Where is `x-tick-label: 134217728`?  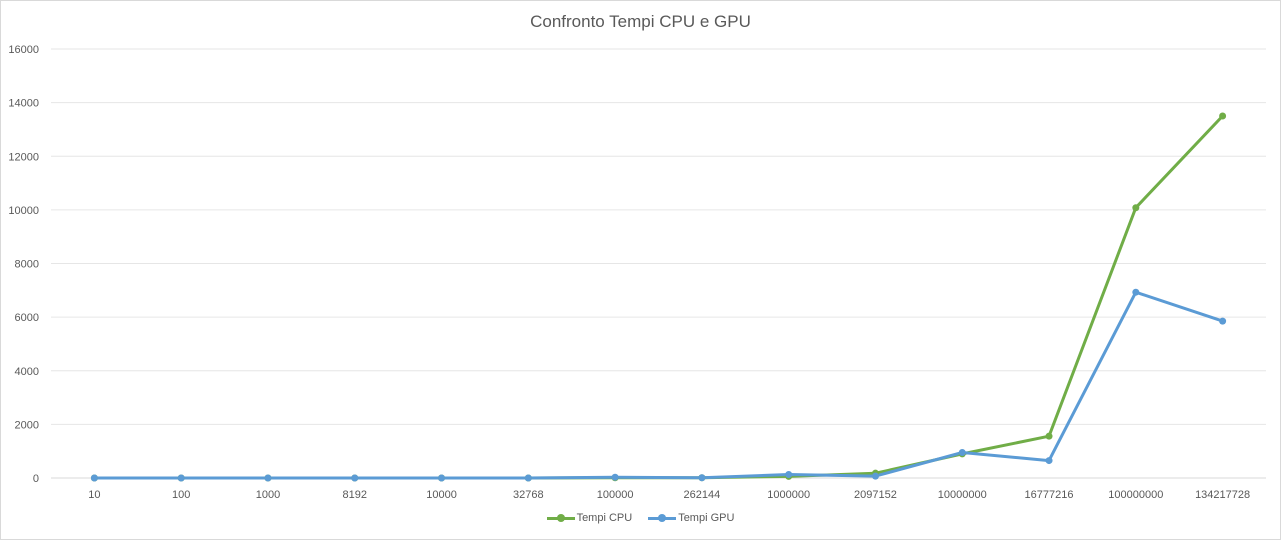
x-tick-label: 134217728 is located at coordinates (1222, 495).